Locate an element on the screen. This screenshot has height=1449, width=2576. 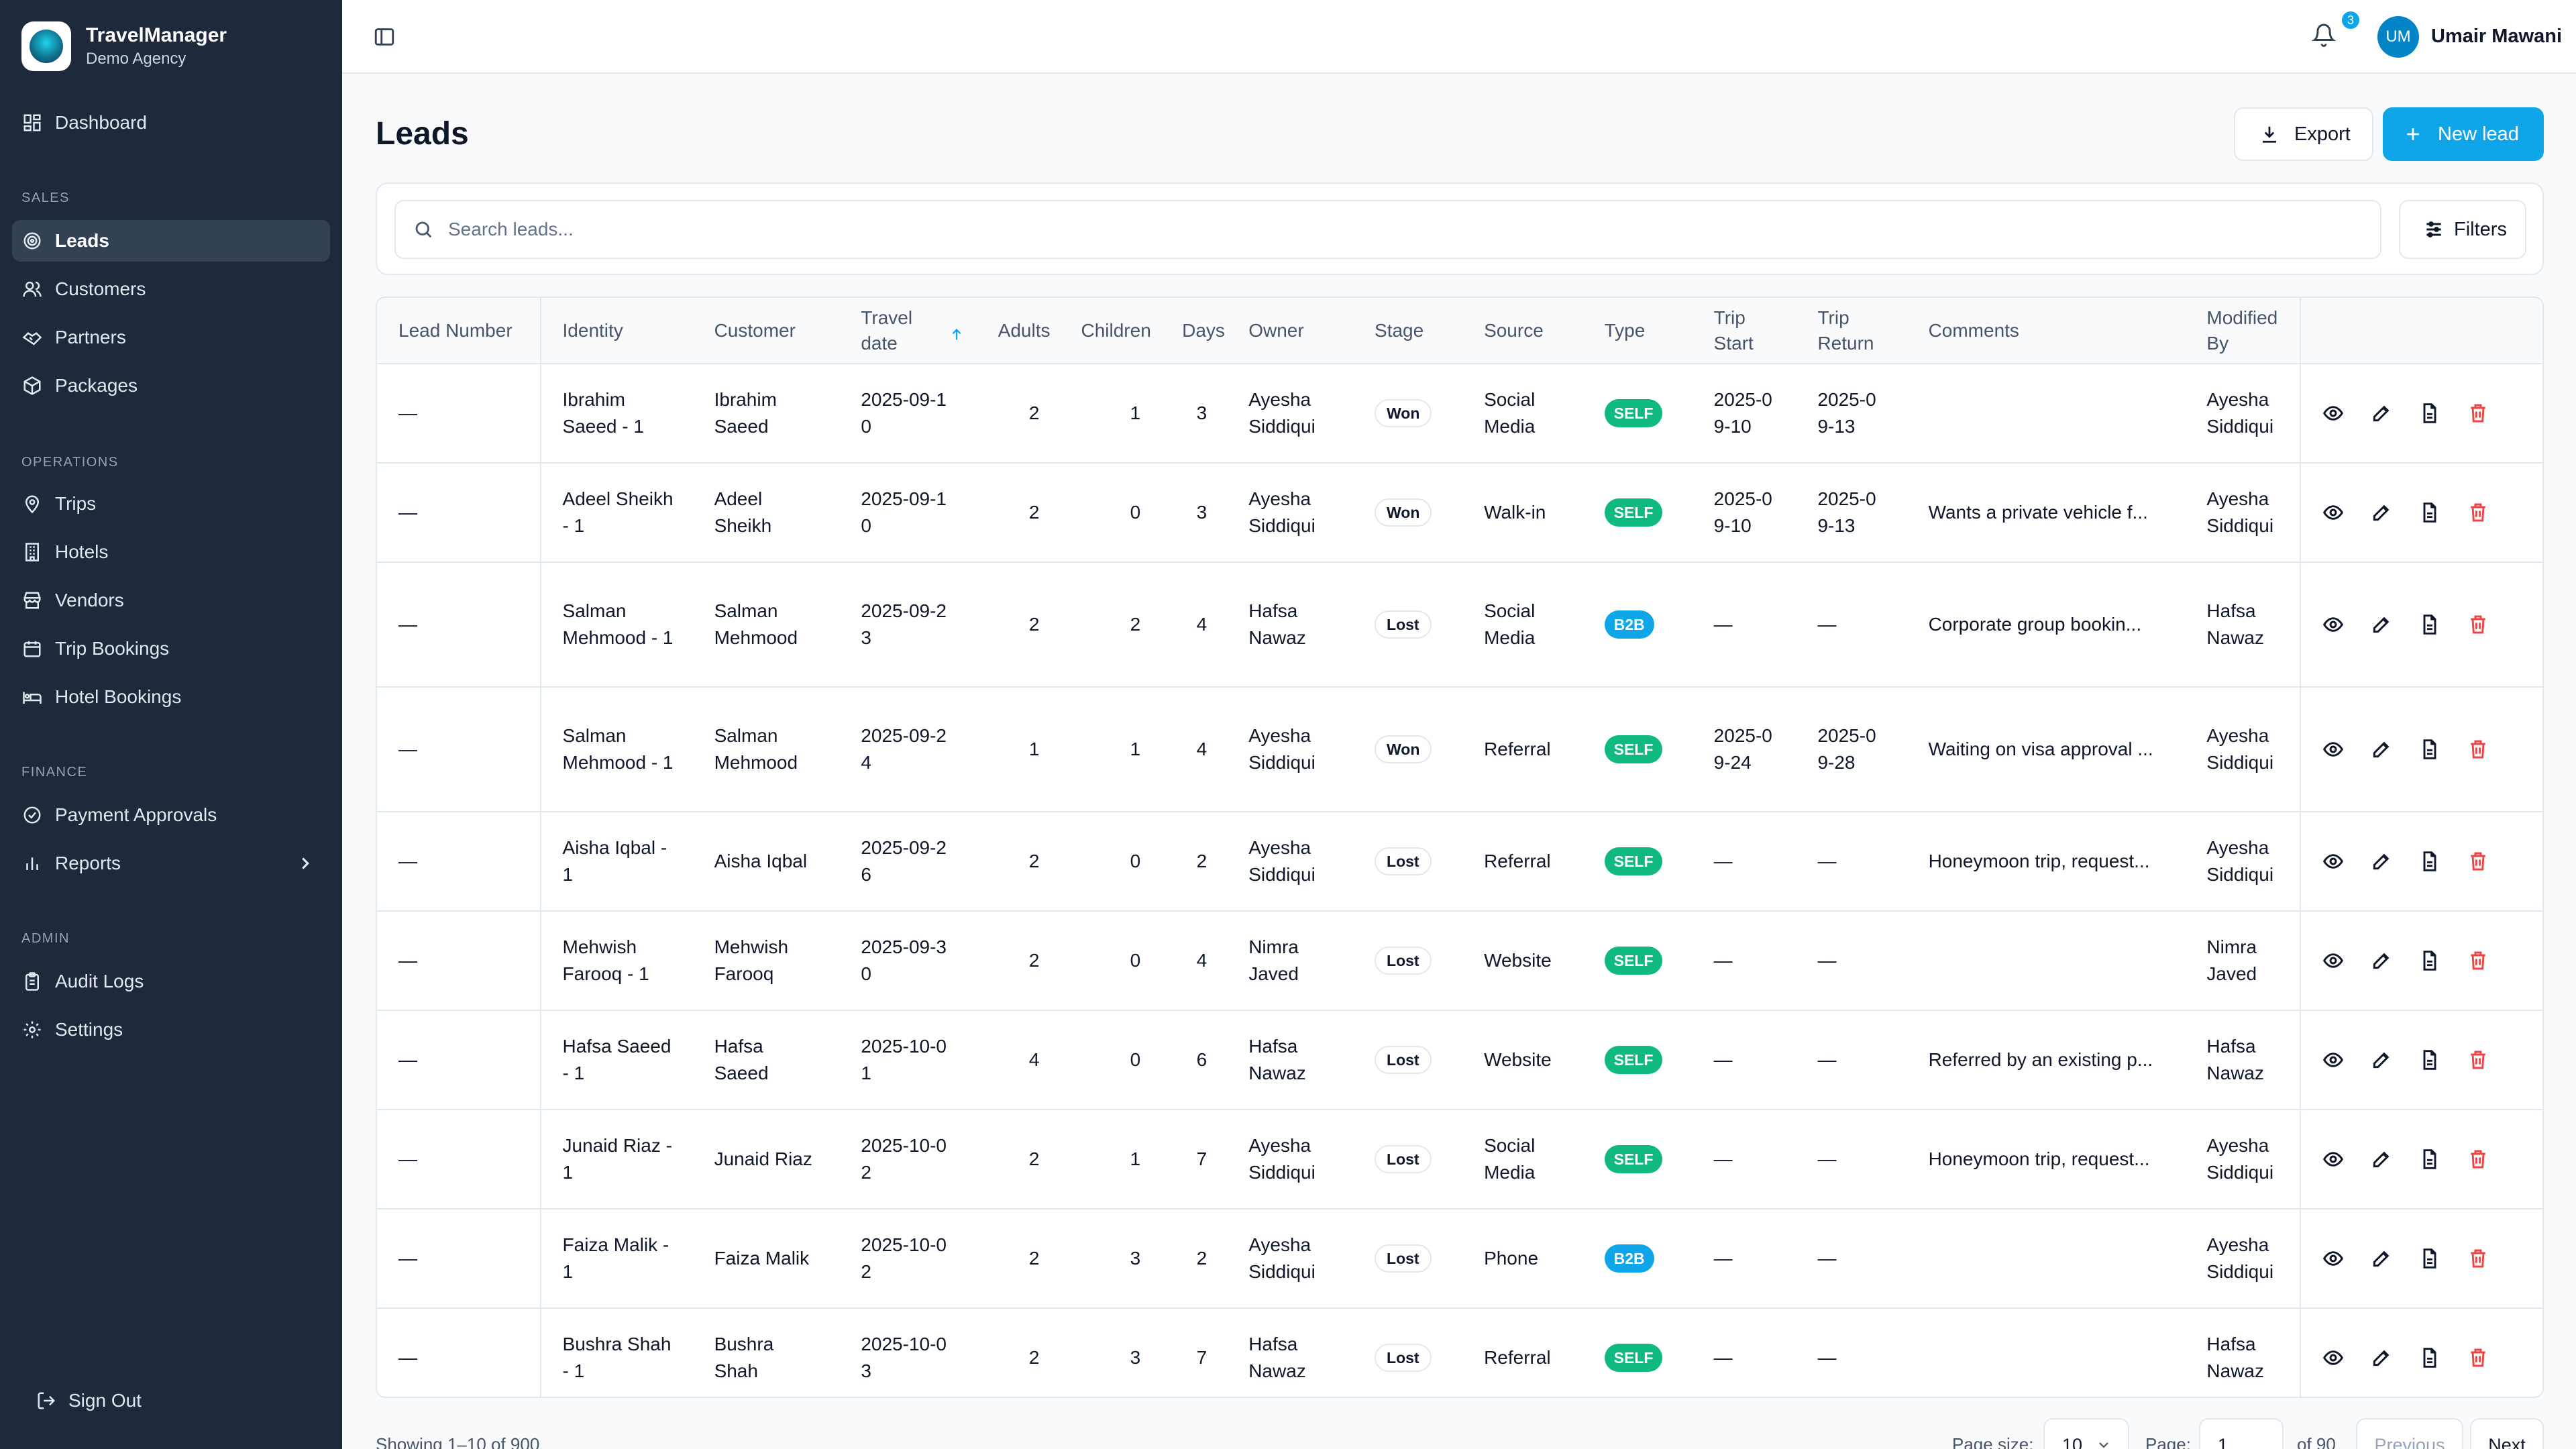
search-input is located at coordinates (1387, 229).